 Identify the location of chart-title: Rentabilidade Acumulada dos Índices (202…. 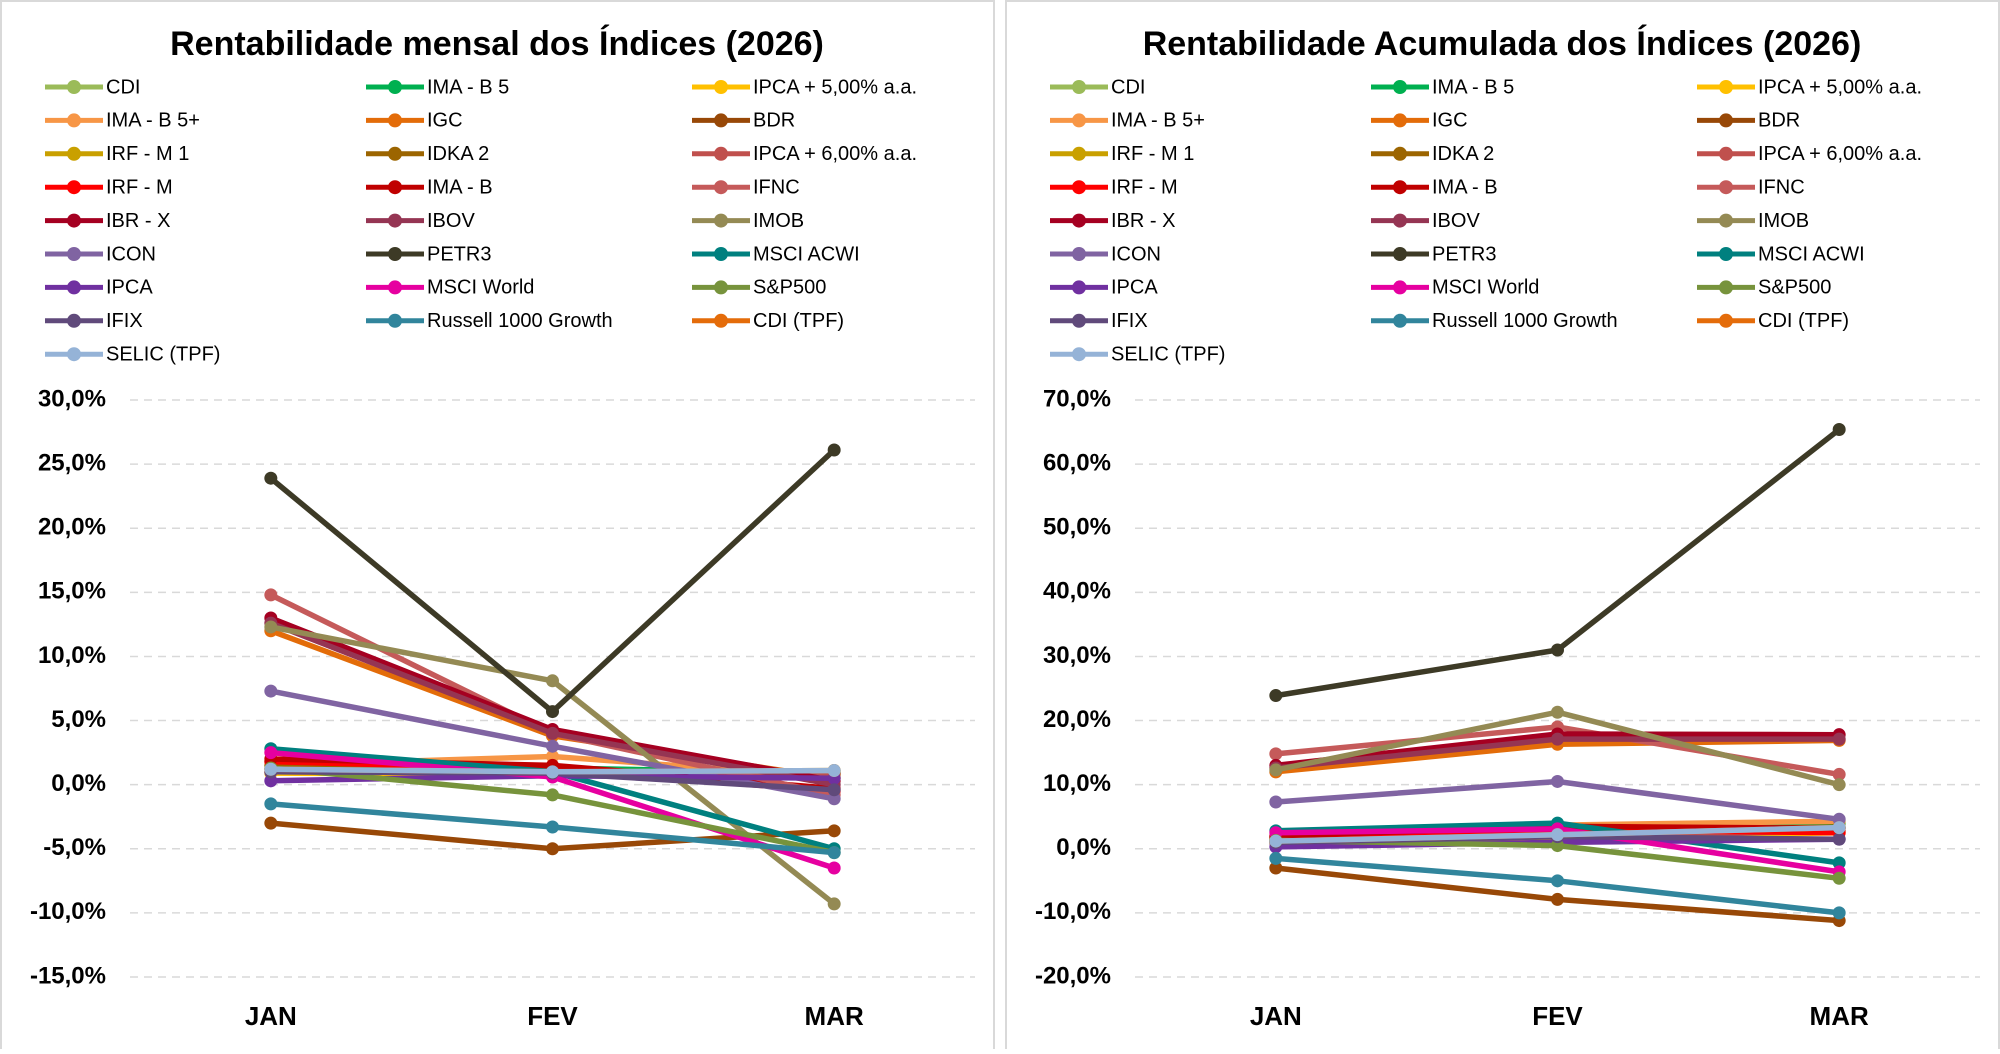
(1502, 44).